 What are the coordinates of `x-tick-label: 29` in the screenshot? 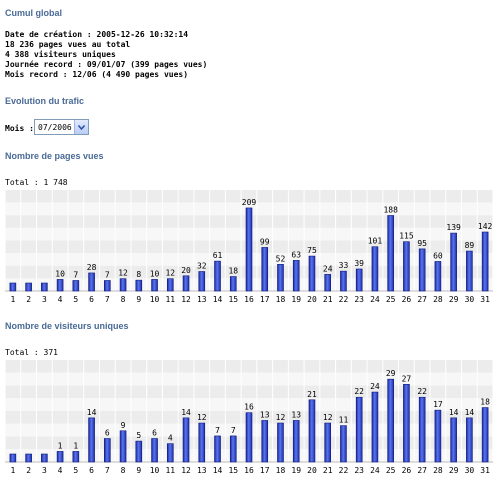 It's located at (454, 299).